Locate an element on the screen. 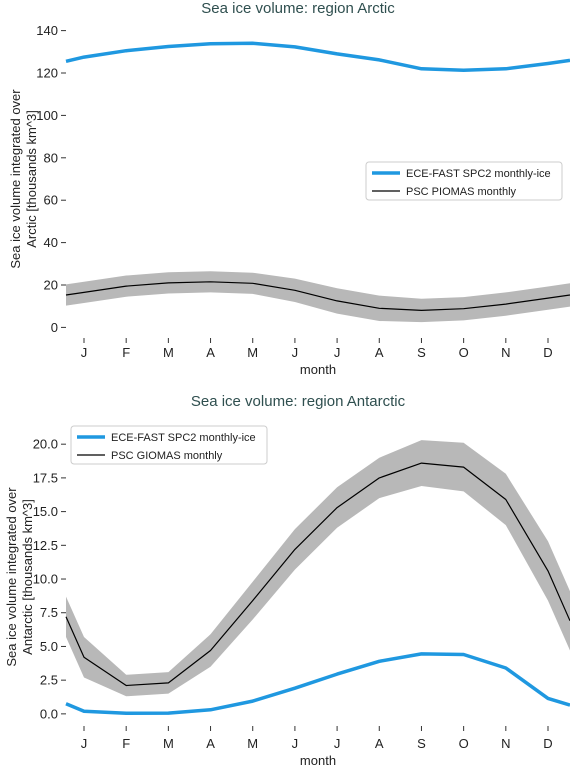 Image resolution: width=570 pixels, height=767 pixels. y-tick-label: 0 is located at coordinates (54, 327).